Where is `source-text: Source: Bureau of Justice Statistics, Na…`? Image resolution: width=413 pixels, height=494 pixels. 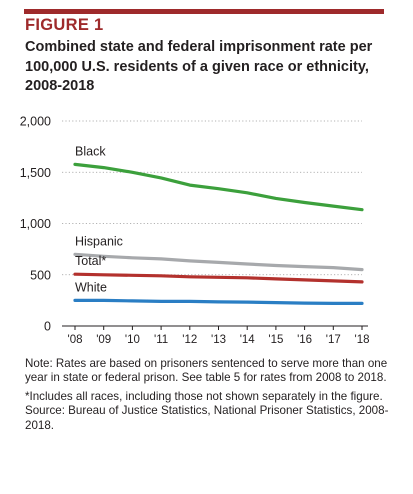
source-text: Source: Bureau of Justice Statistics, Na… is located at coordinates (207, 418).